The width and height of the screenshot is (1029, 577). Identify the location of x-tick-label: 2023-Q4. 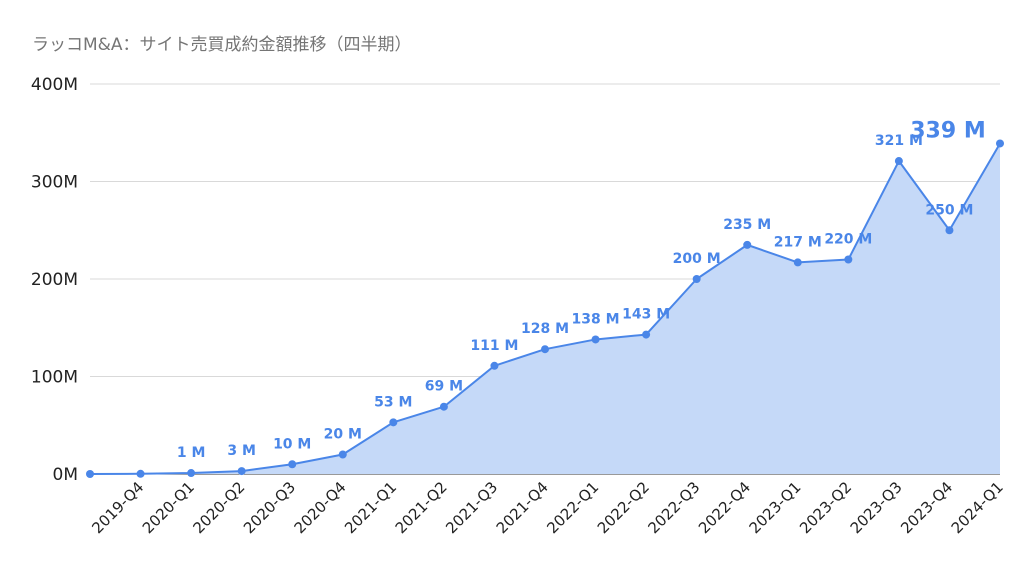
(926, 507).